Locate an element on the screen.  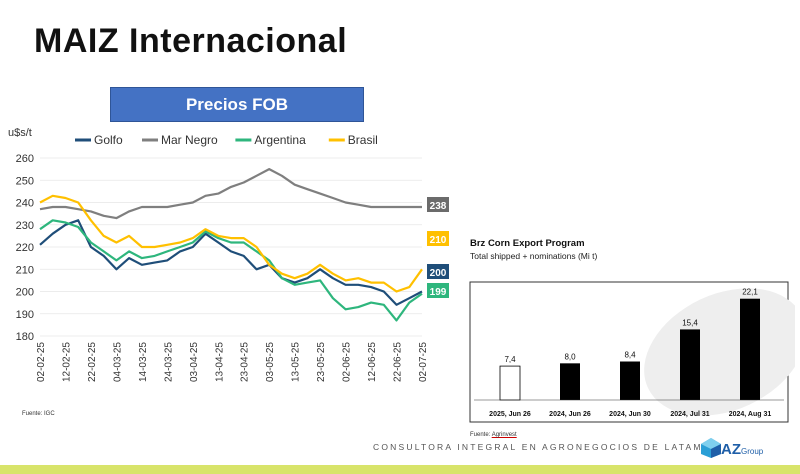
x-tick-label: 22-02-25 is located at coordinates (92, 362).